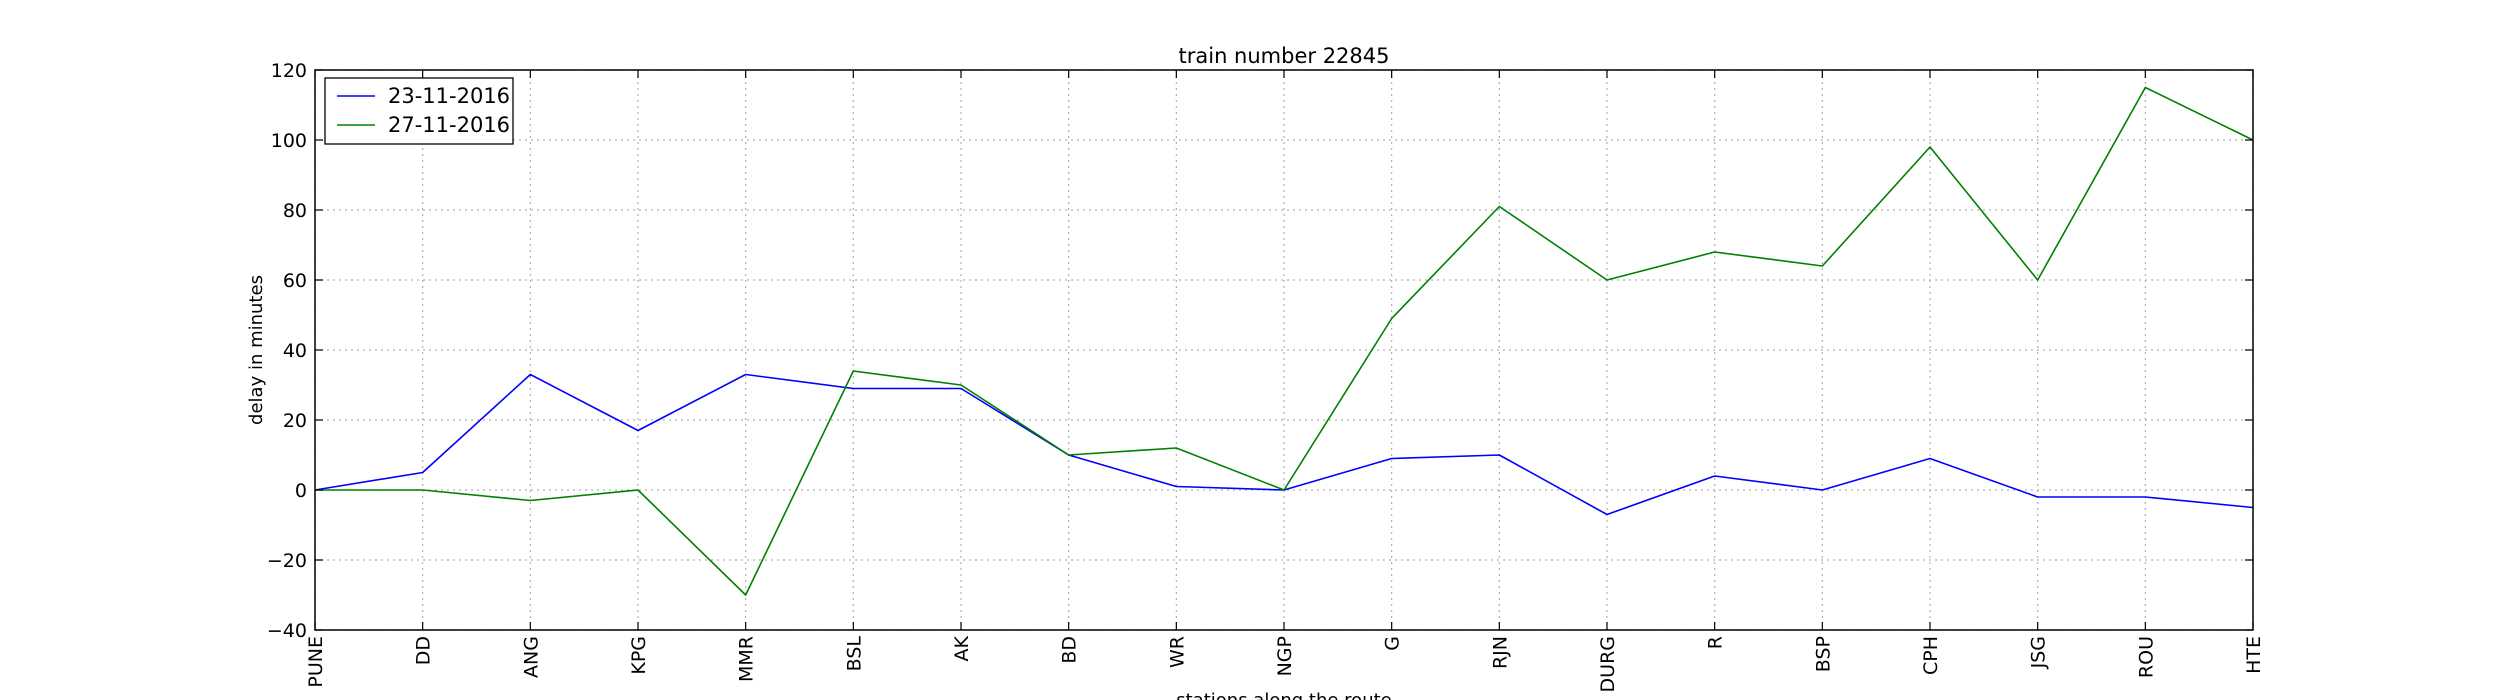 The image size is (2500, 700). Describe the element at coordinates (295, 211) in the screenshot. I see `y-tick-label: 80` at that location.